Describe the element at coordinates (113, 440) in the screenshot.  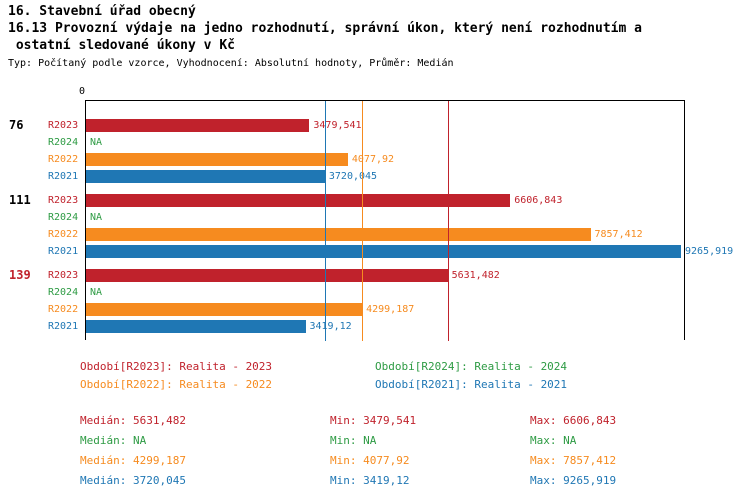
I see `stat-median-r2024: Medián: NA` at that location.